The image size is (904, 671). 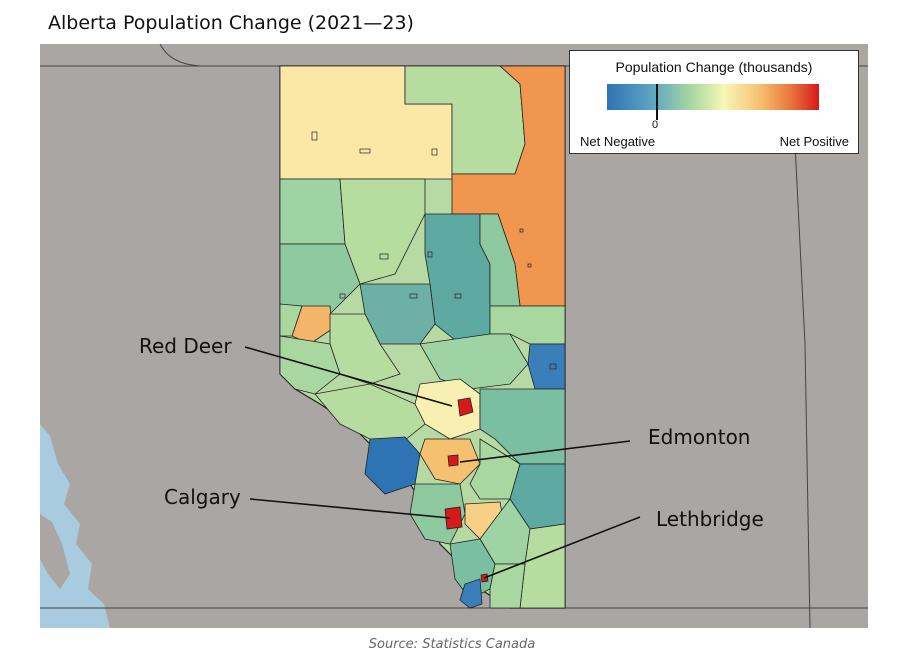 I want to click on city-label-edmonton: Edmonton, so click(x=699, y=437).